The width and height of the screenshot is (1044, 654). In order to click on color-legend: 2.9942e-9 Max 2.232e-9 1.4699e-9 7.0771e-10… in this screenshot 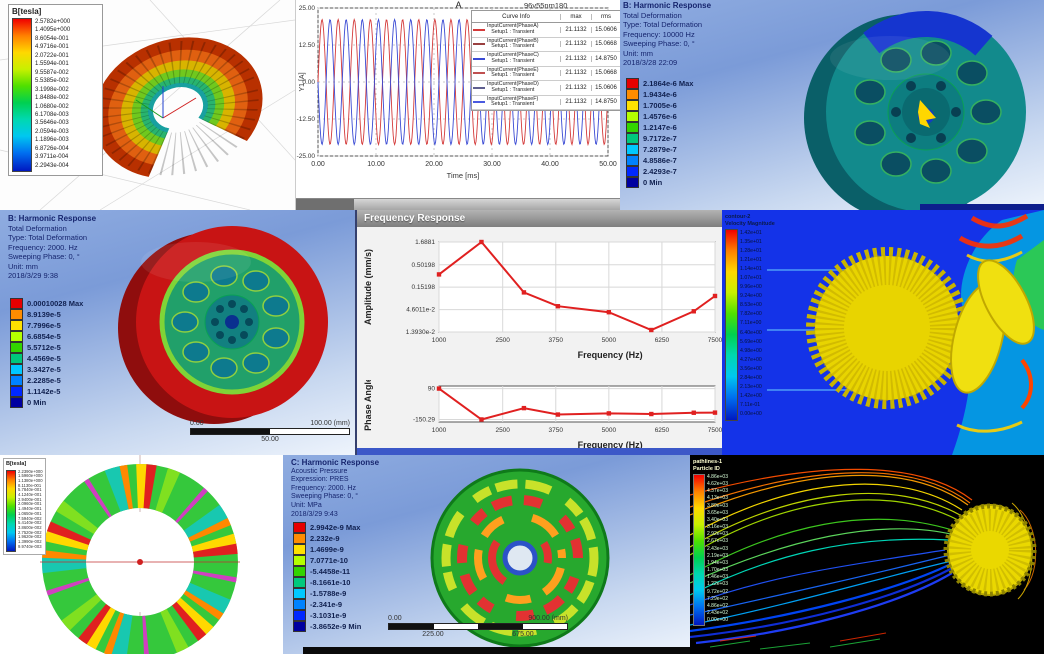, I will do `click(327, 577)`.